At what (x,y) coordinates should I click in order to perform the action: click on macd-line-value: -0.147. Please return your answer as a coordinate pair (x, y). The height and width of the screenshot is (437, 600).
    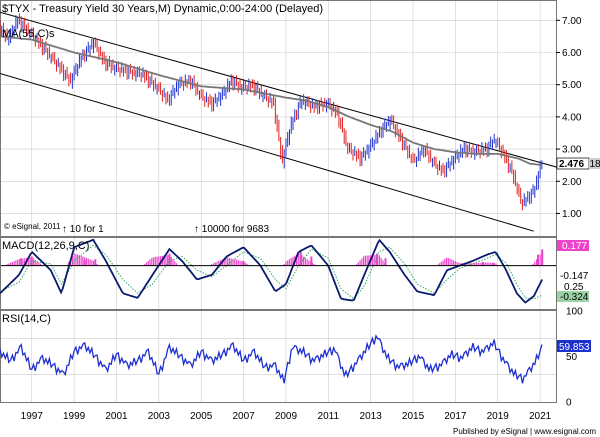
    Looking at the image, I should click on (574, 276).